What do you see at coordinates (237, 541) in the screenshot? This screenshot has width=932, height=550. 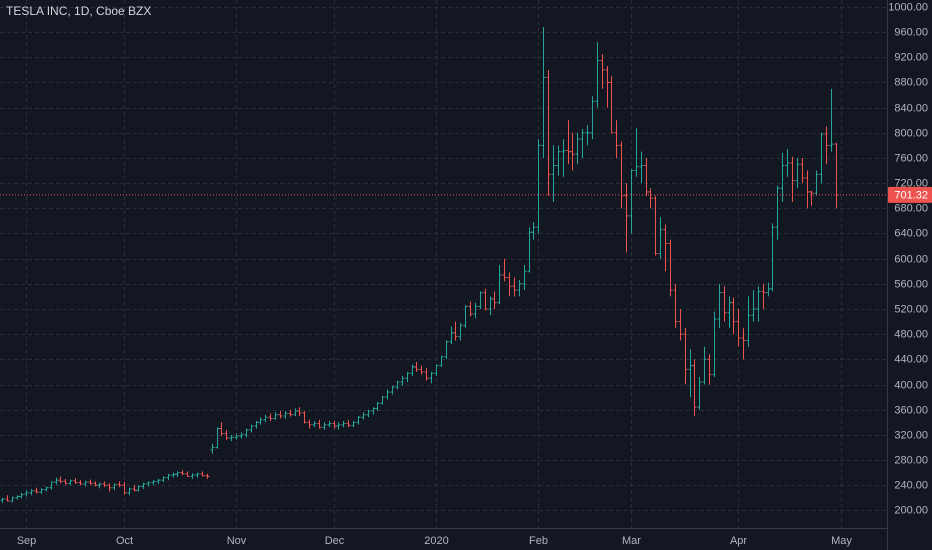 I see `x-tick-label: Nov` at bounding box center [237, 541].